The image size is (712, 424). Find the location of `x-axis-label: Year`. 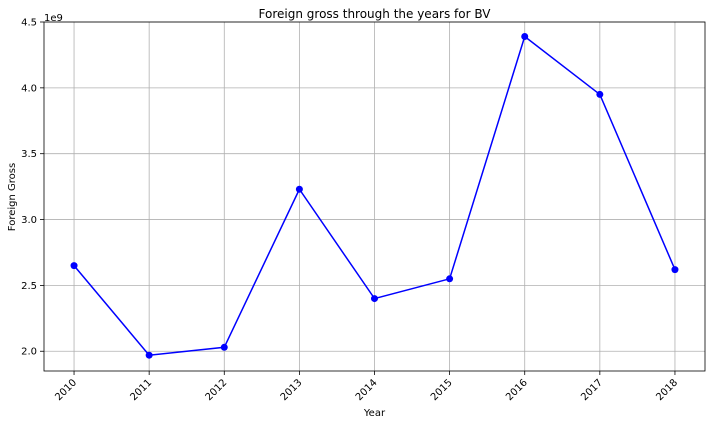

x-axis-label: Year is located at coordinates (374, 413).